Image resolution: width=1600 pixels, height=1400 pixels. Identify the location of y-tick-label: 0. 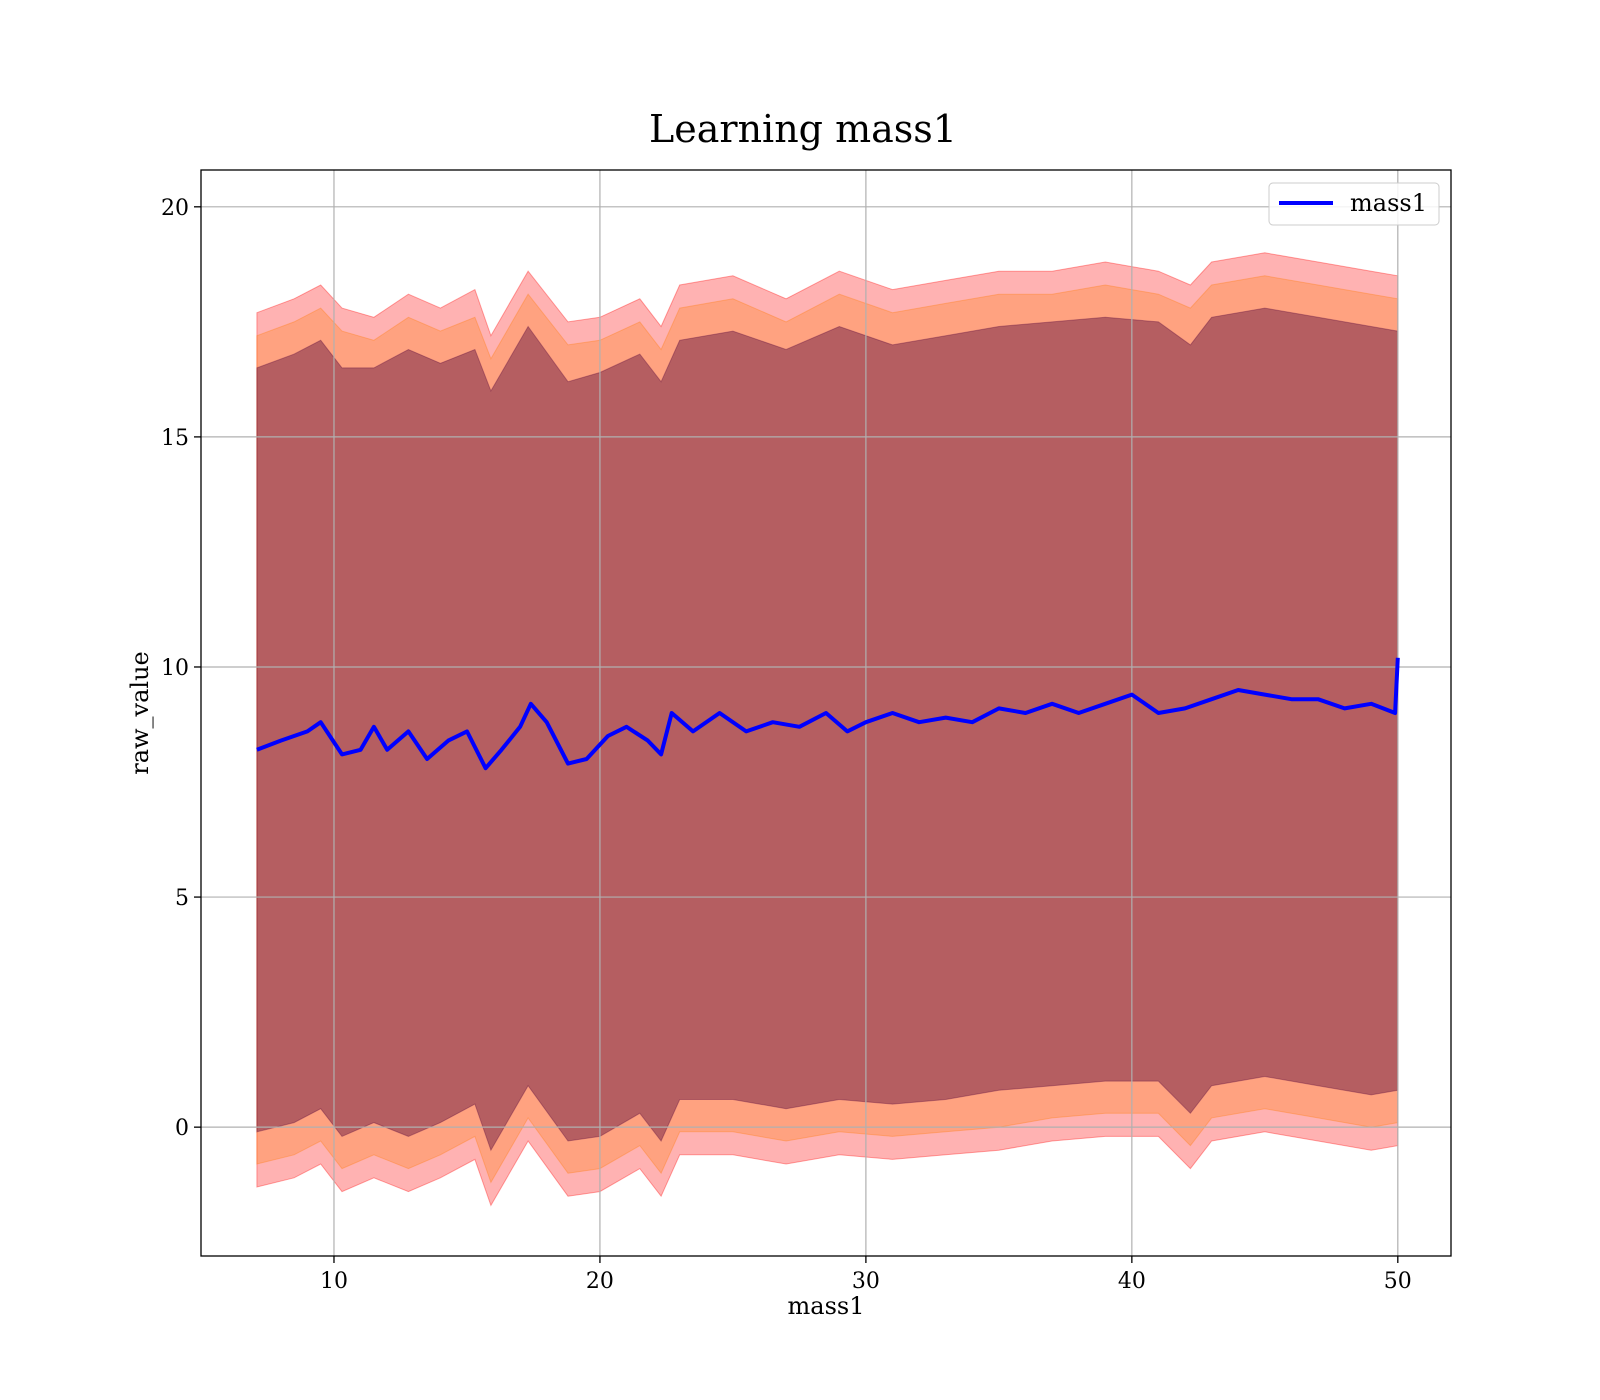
(182, 1128).